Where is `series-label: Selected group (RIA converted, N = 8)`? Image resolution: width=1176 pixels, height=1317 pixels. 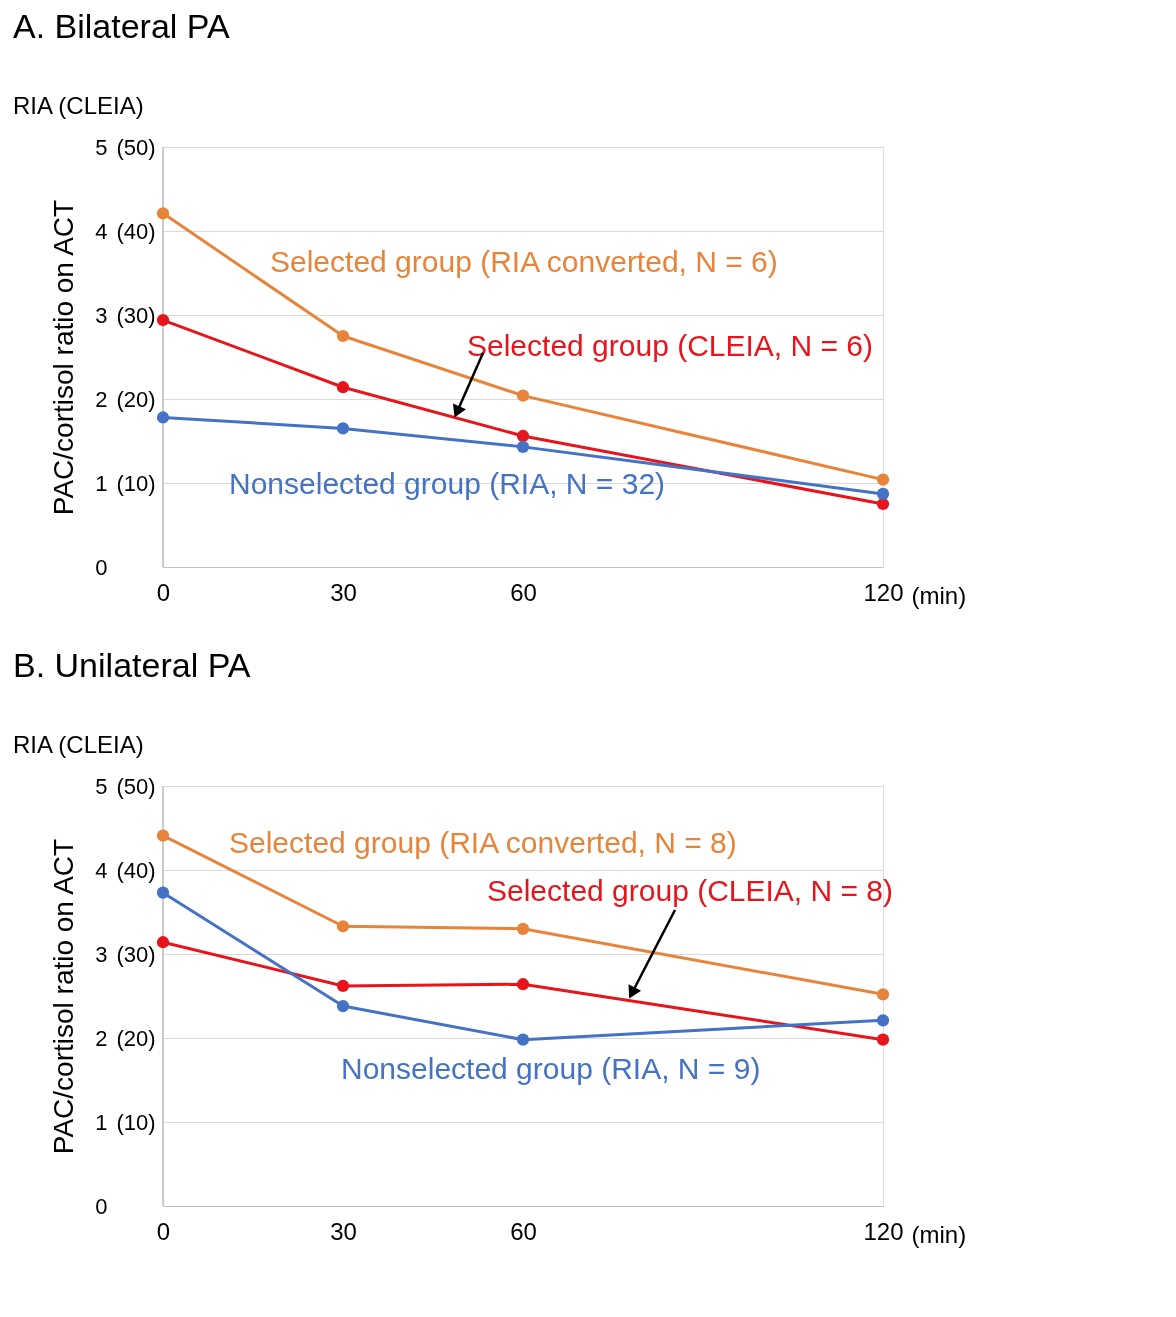 series-label: Selected group (RIA converted, N = 8) is located at coordinates (483, 842).